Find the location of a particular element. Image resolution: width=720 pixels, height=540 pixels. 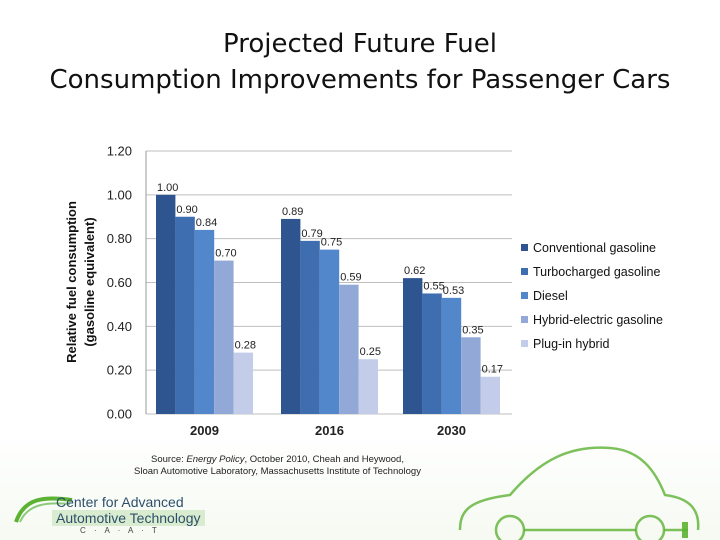

legend-label: Plug-in hybrid is located at coordinates (571, 344).